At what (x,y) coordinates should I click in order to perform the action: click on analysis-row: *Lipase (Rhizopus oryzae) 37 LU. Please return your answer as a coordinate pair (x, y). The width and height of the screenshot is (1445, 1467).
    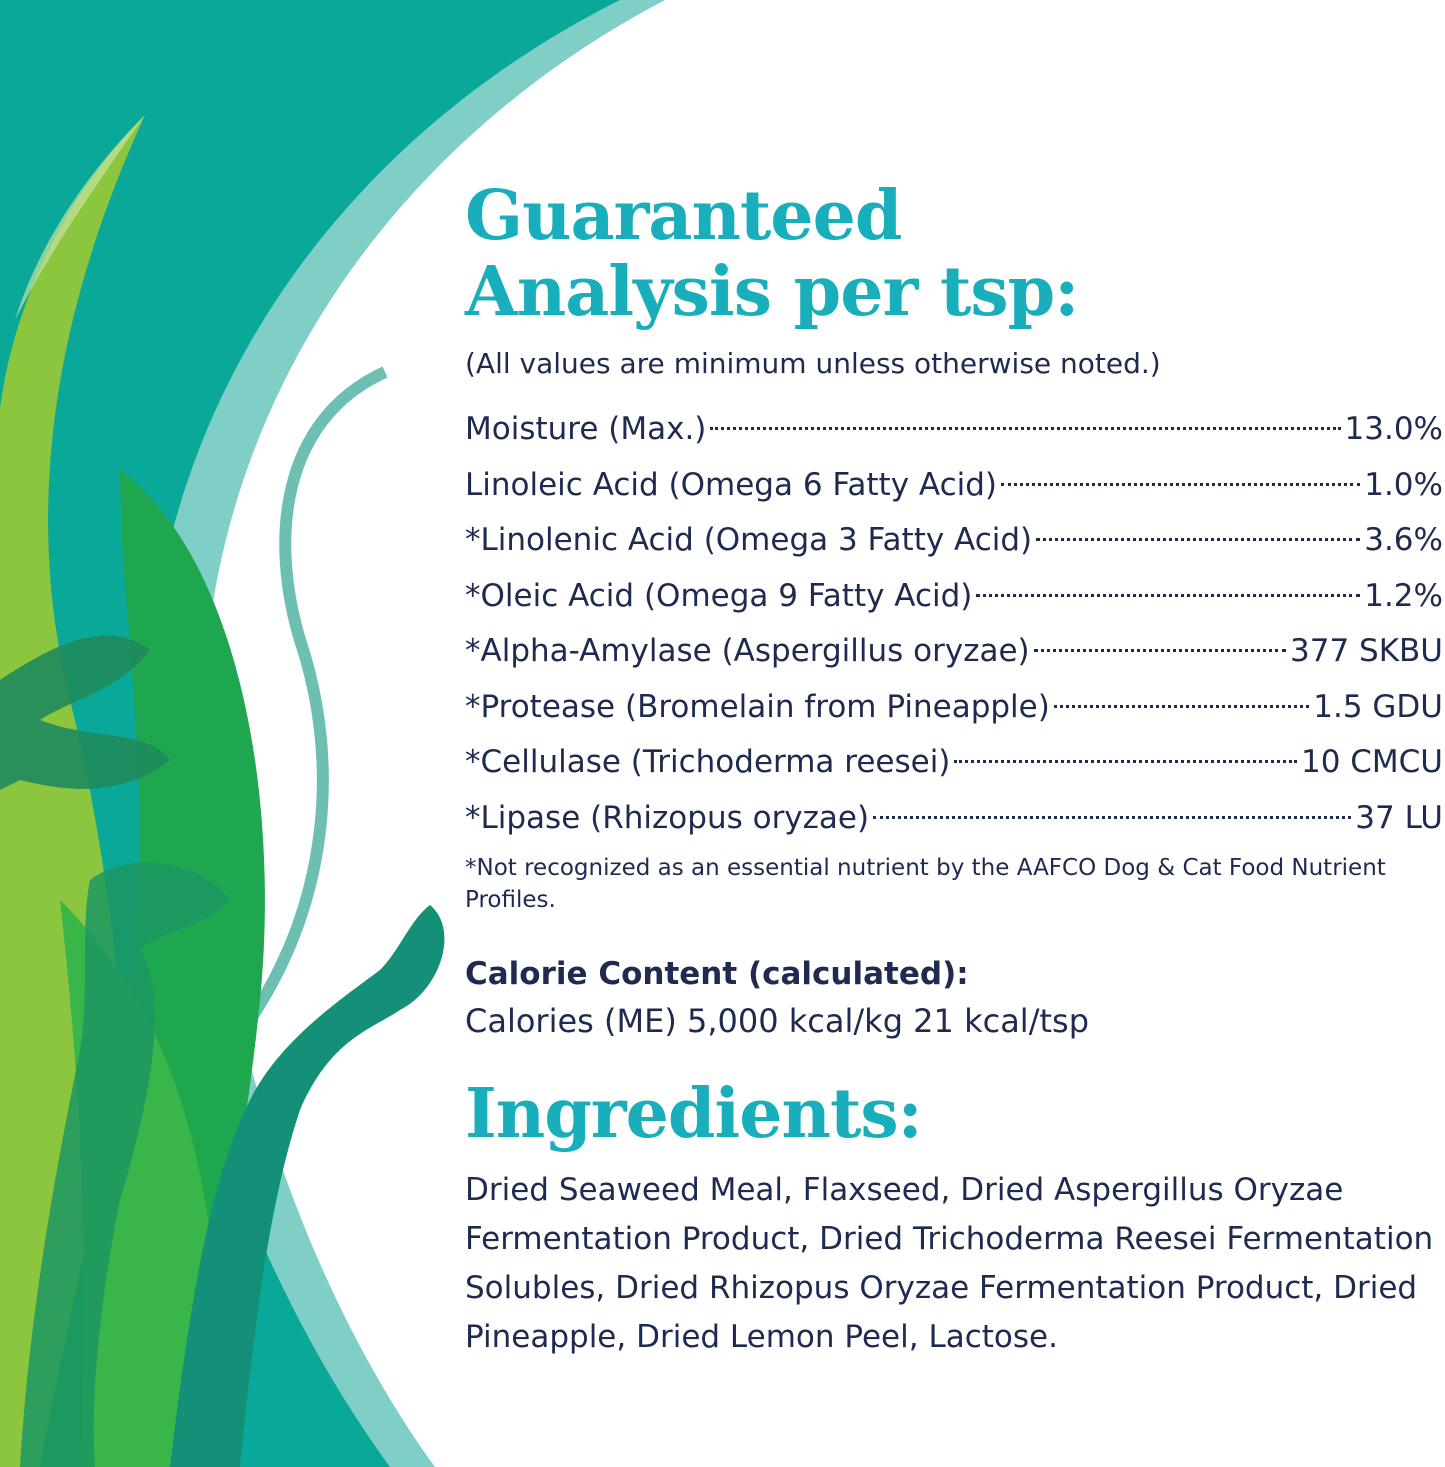
    Looking at the image, I should click on (954, 819).